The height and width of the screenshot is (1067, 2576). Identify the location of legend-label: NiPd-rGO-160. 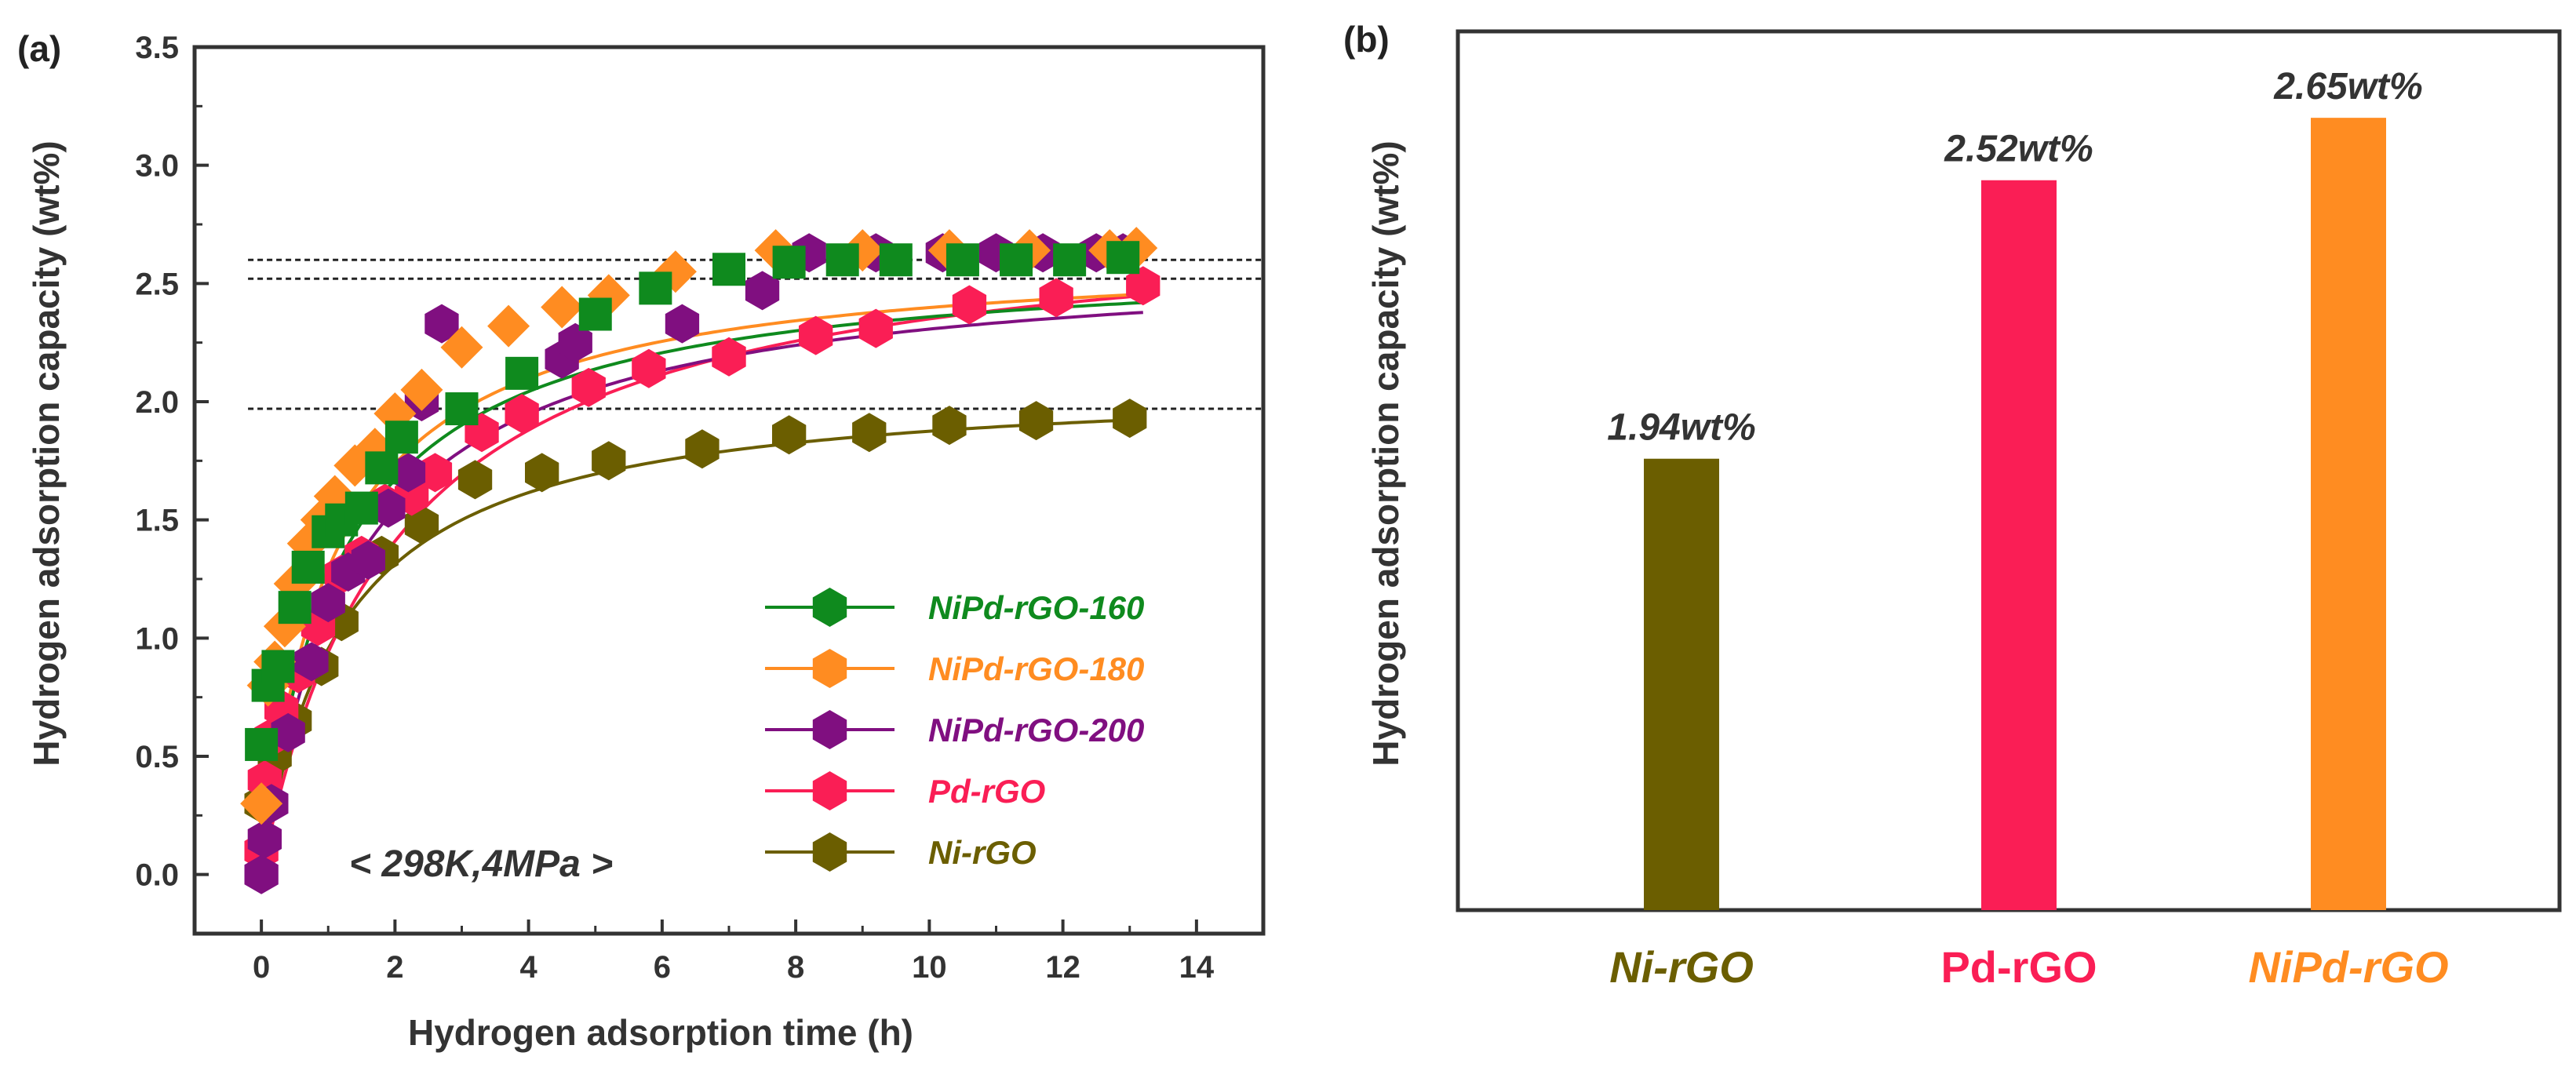
(1036, 607).